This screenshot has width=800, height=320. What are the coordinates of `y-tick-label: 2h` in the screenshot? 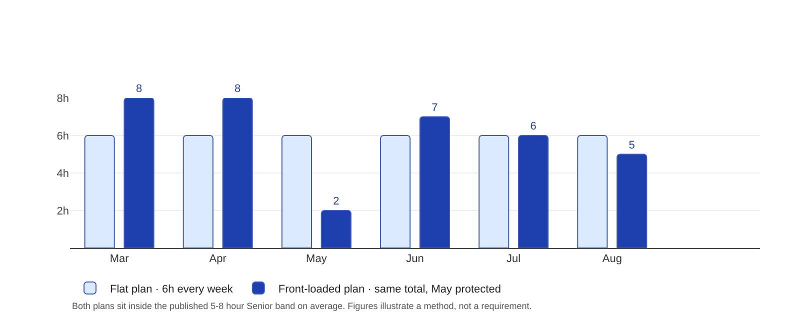 It's located at (62, 211).